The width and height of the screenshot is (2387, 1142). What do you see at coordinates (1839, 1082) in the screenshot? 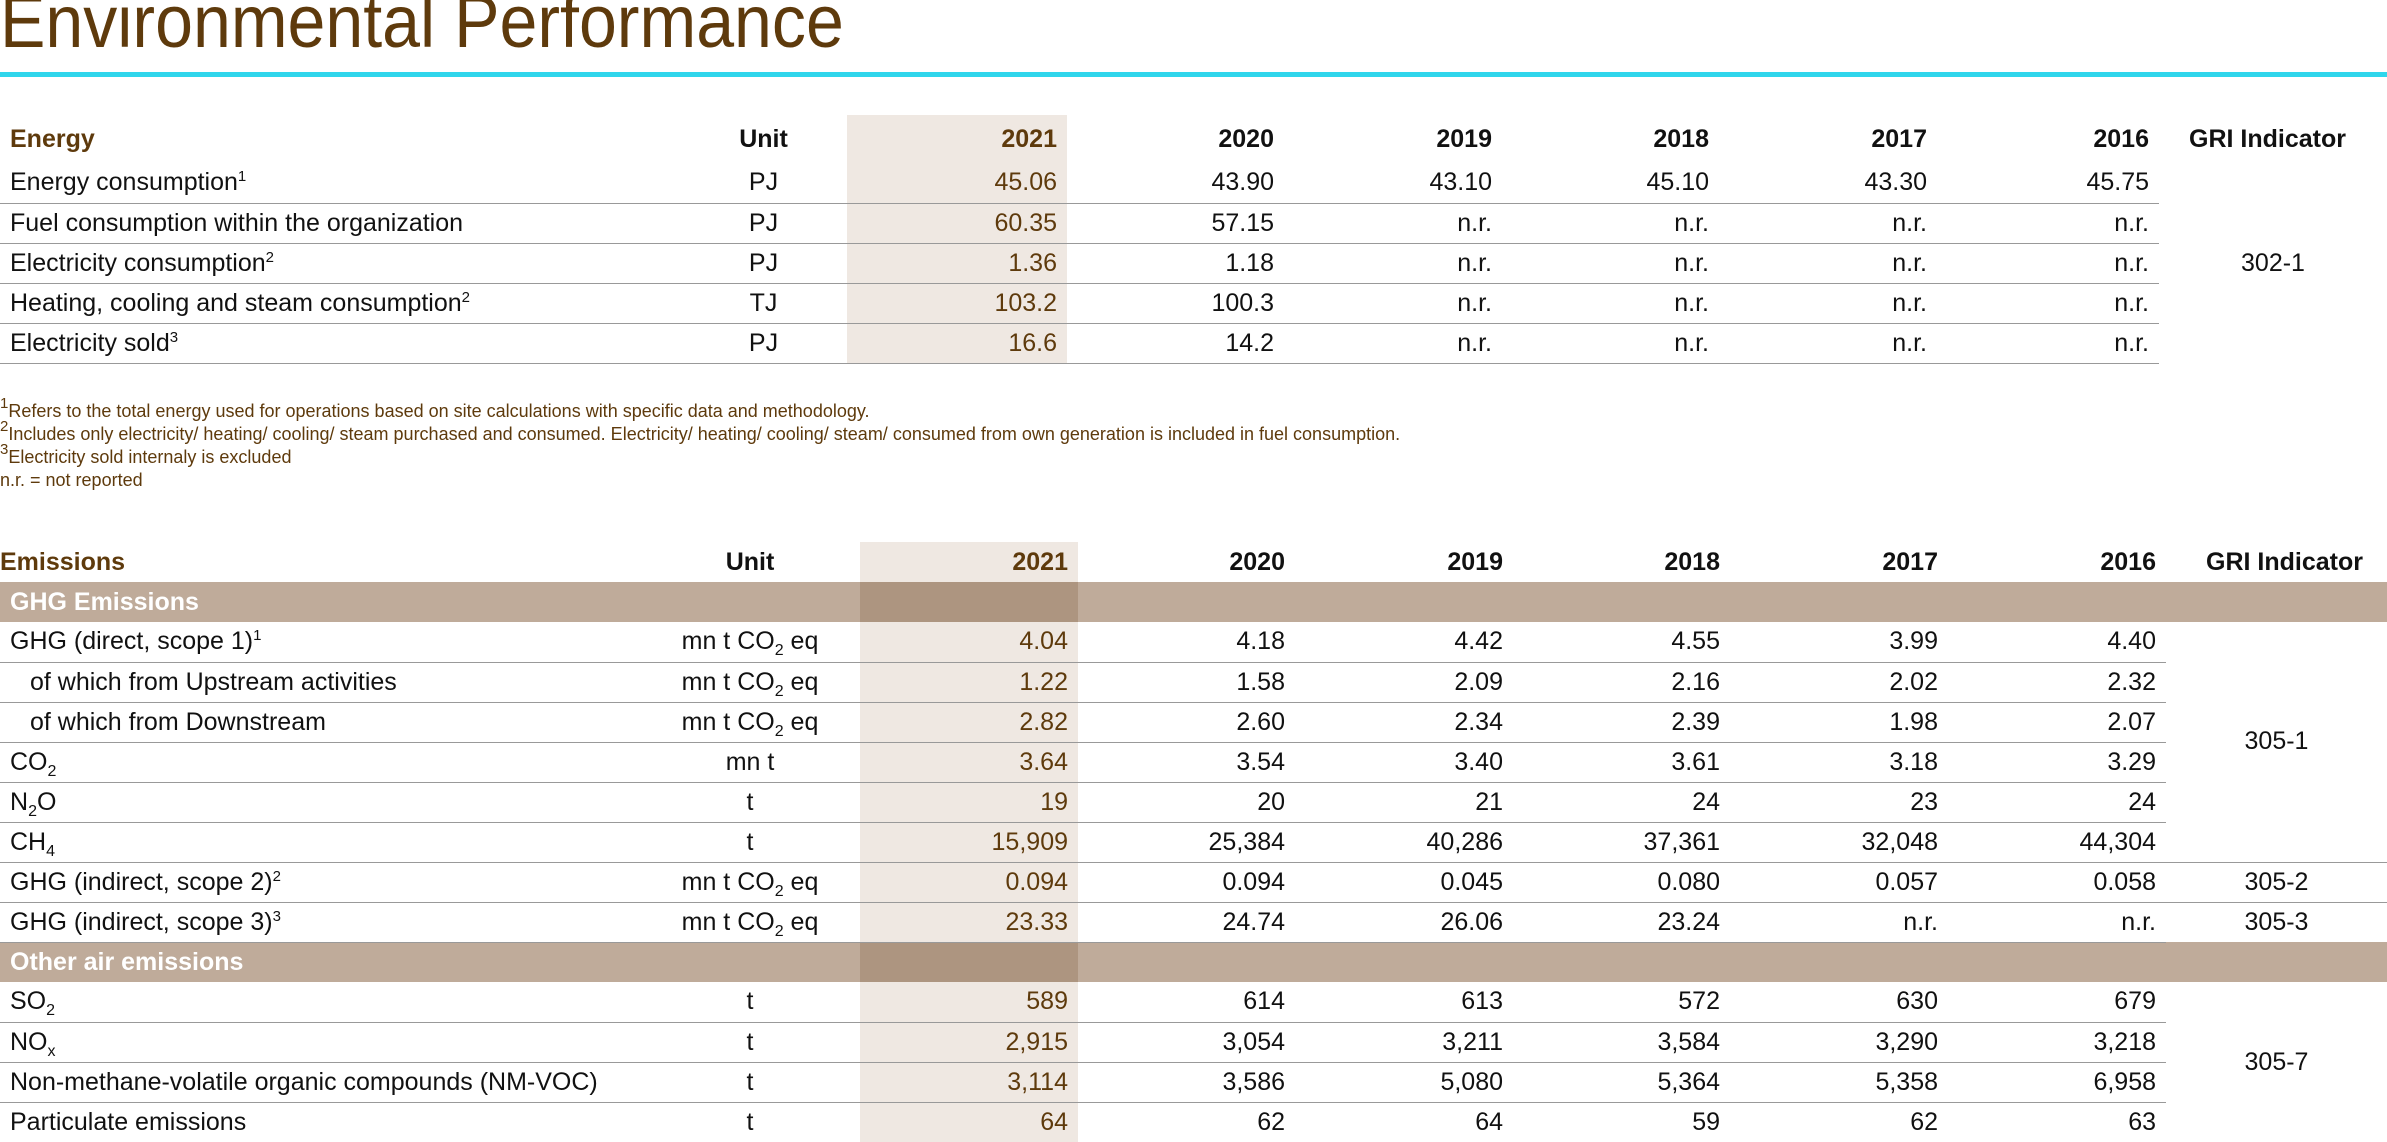
I see `value-cell: 5,358` at bounding box center [1839, 1082].